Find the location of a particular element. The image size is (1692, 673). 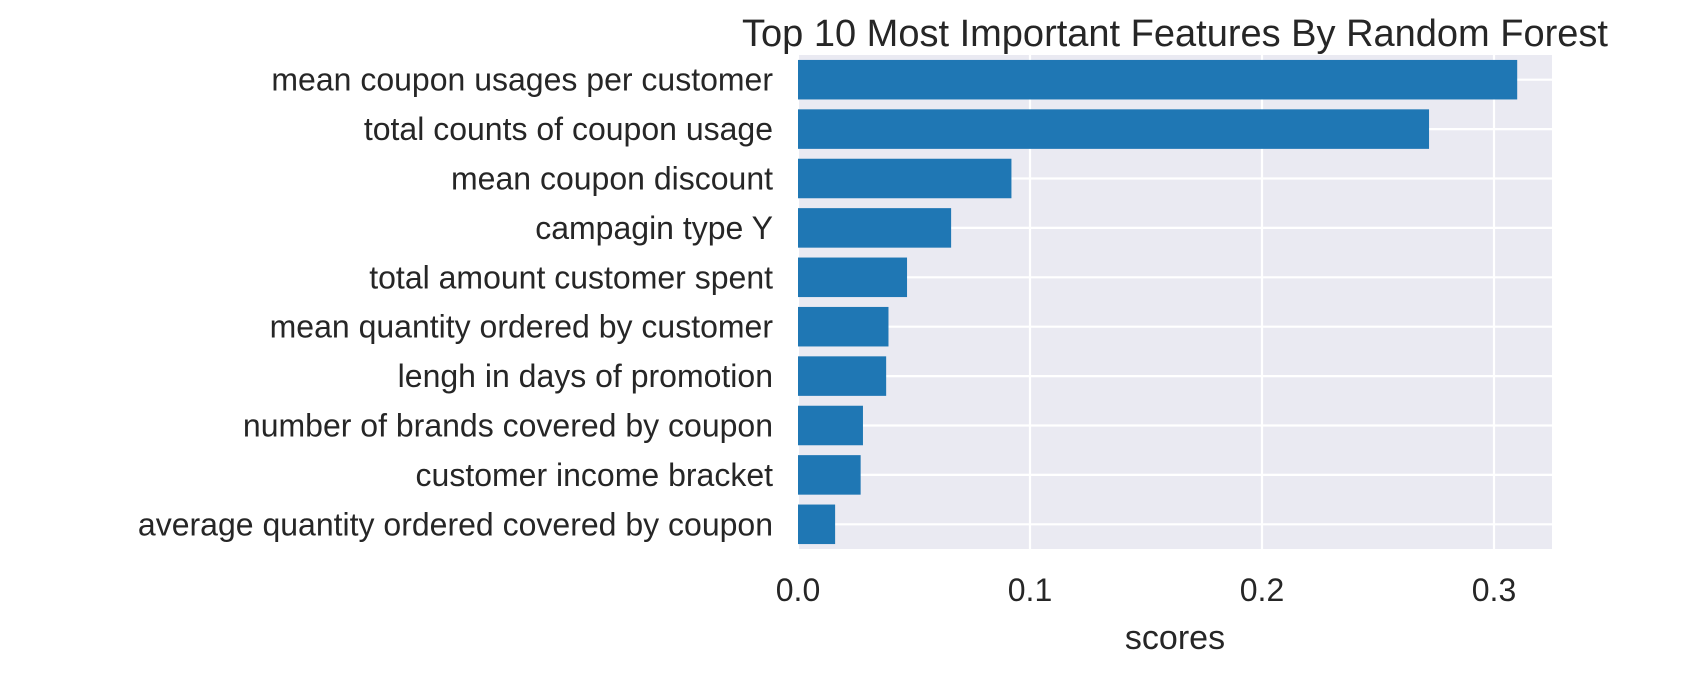

y-tick-label: lengh in days of promotion is located at coordinates (585, 376).